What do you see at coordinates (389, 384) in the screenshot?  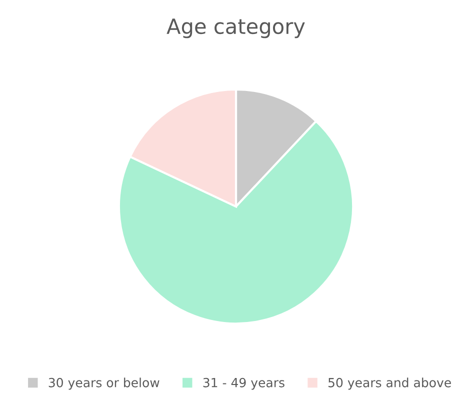 I see `legend-label: 50 years and above` at bounding box center [389, 384].